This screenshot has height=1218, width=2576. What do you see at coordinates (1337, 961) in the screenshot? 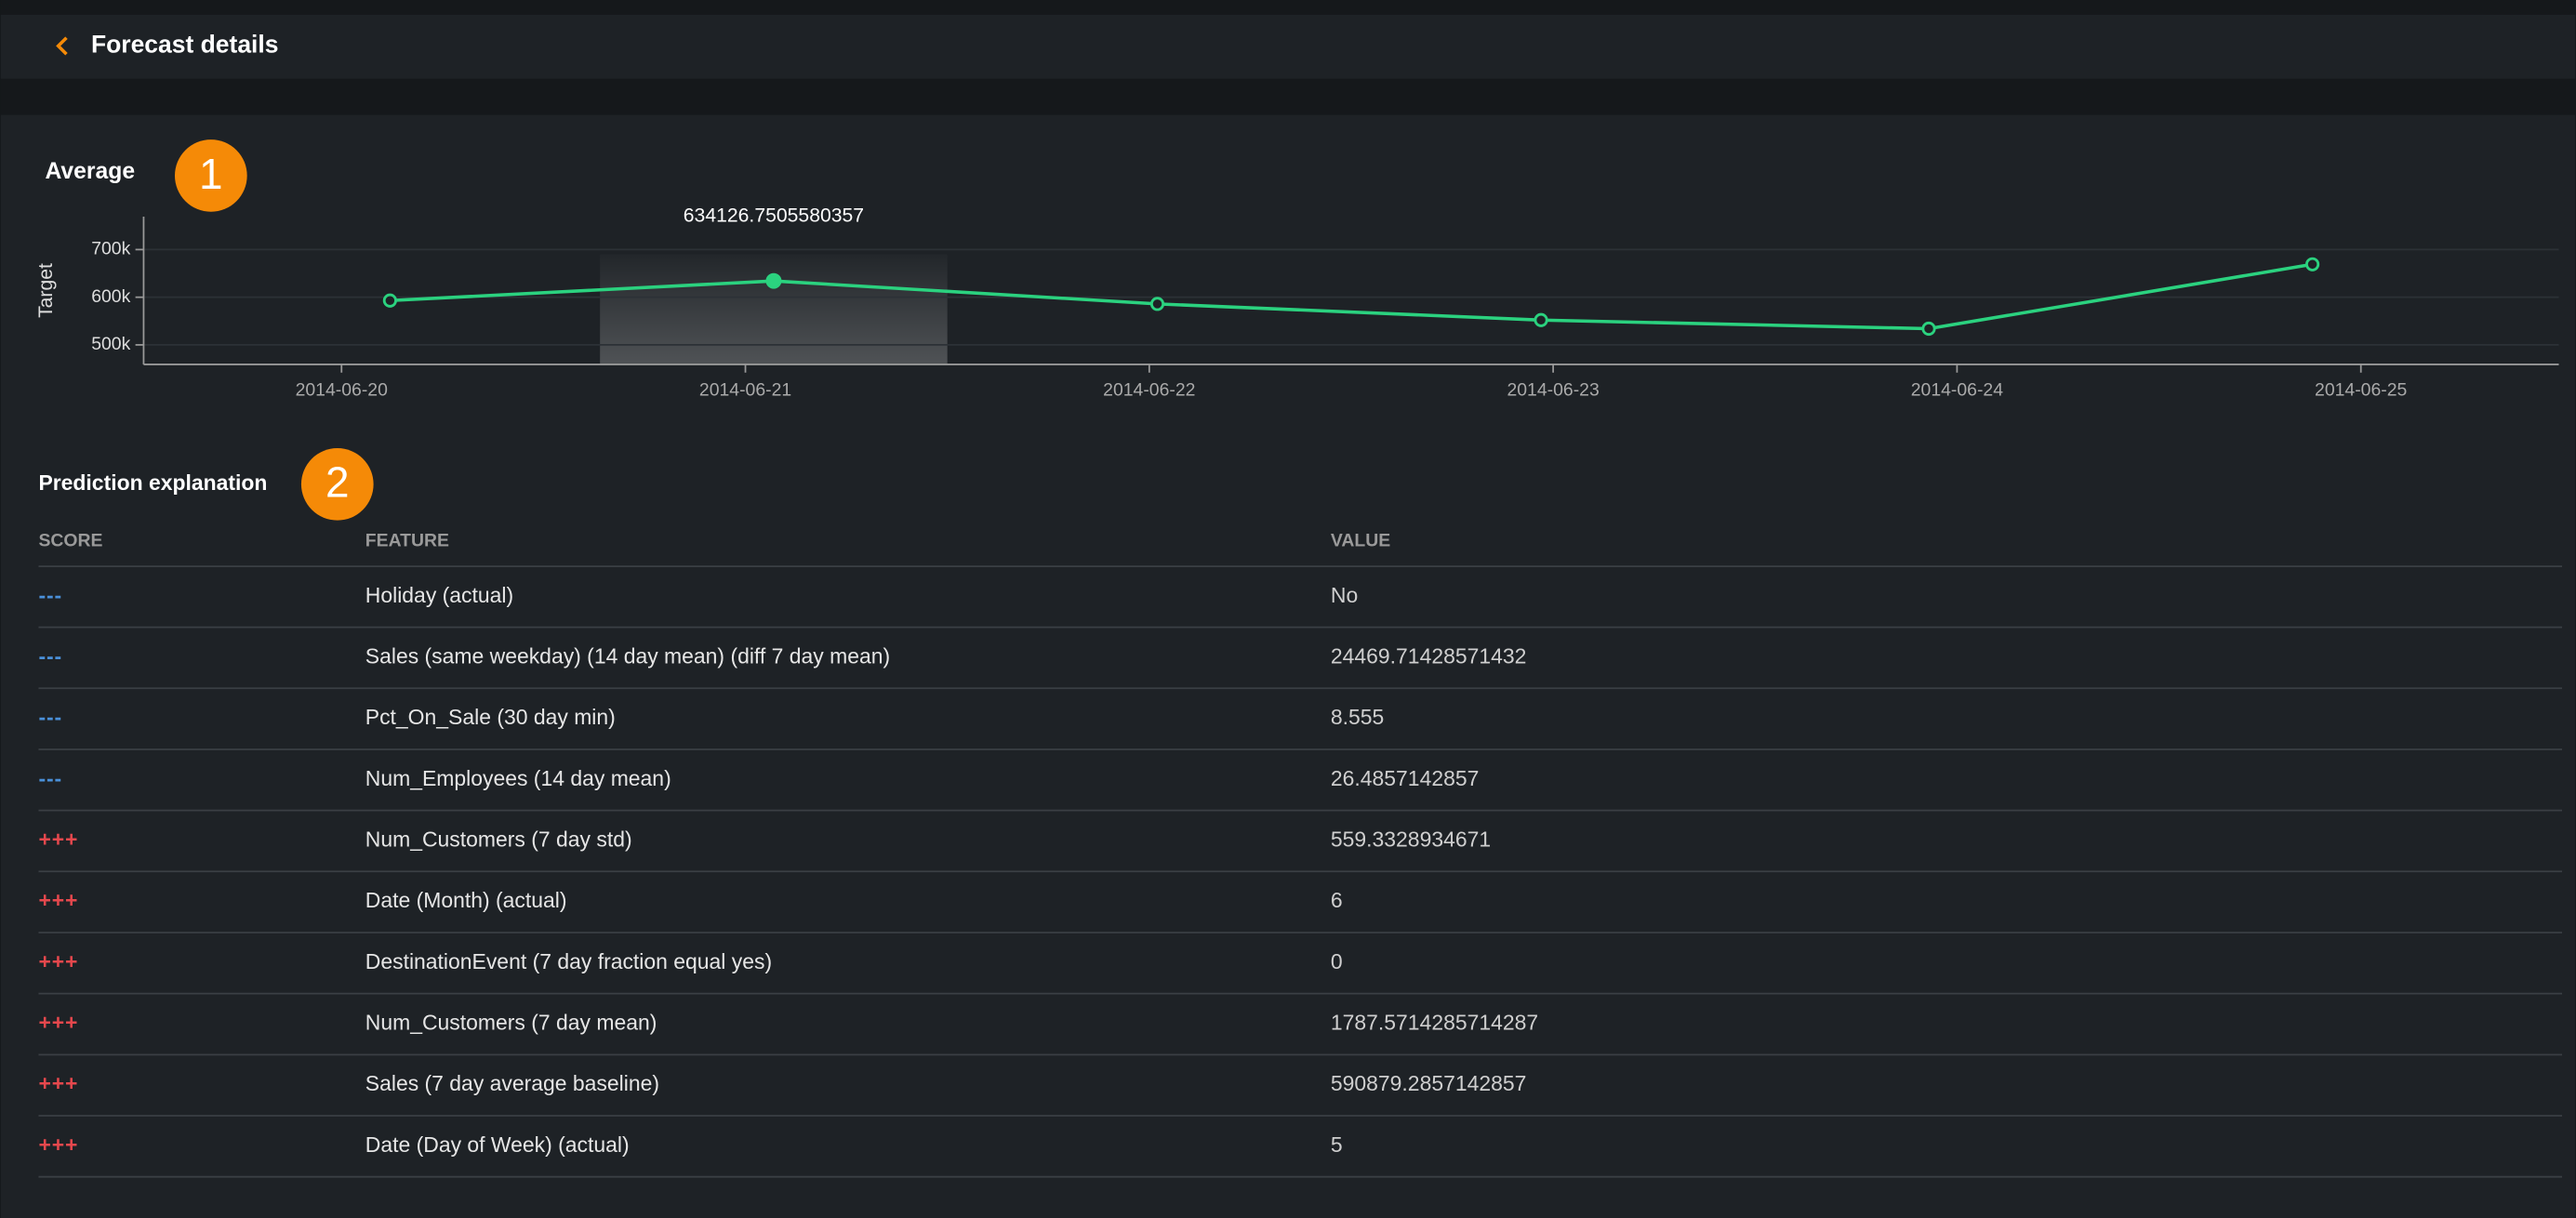
I see `value: 0` at bounding box center [1337, 961].